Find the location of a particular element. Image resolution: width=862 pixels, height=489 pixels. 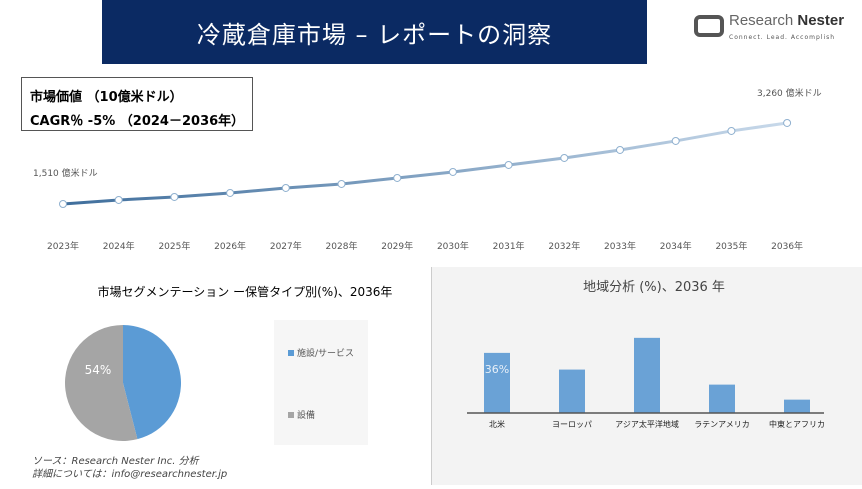

pie-data-label: 54% is located at coordinates (98, 370).